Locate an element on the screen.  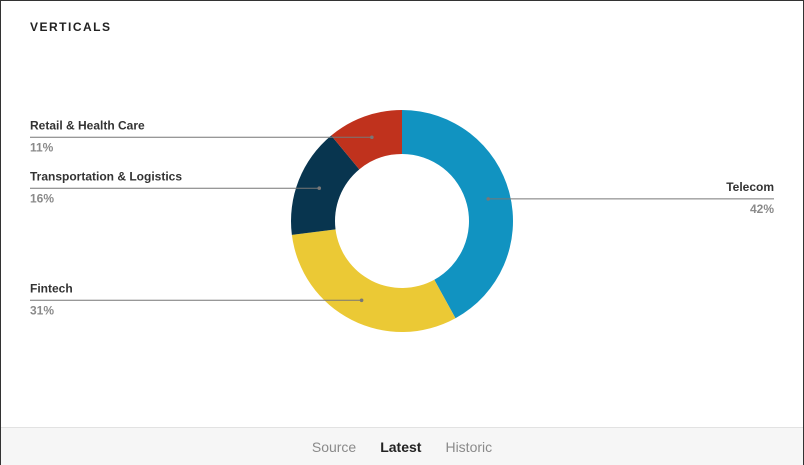
tab: Source is located at coordinates (334, 446).